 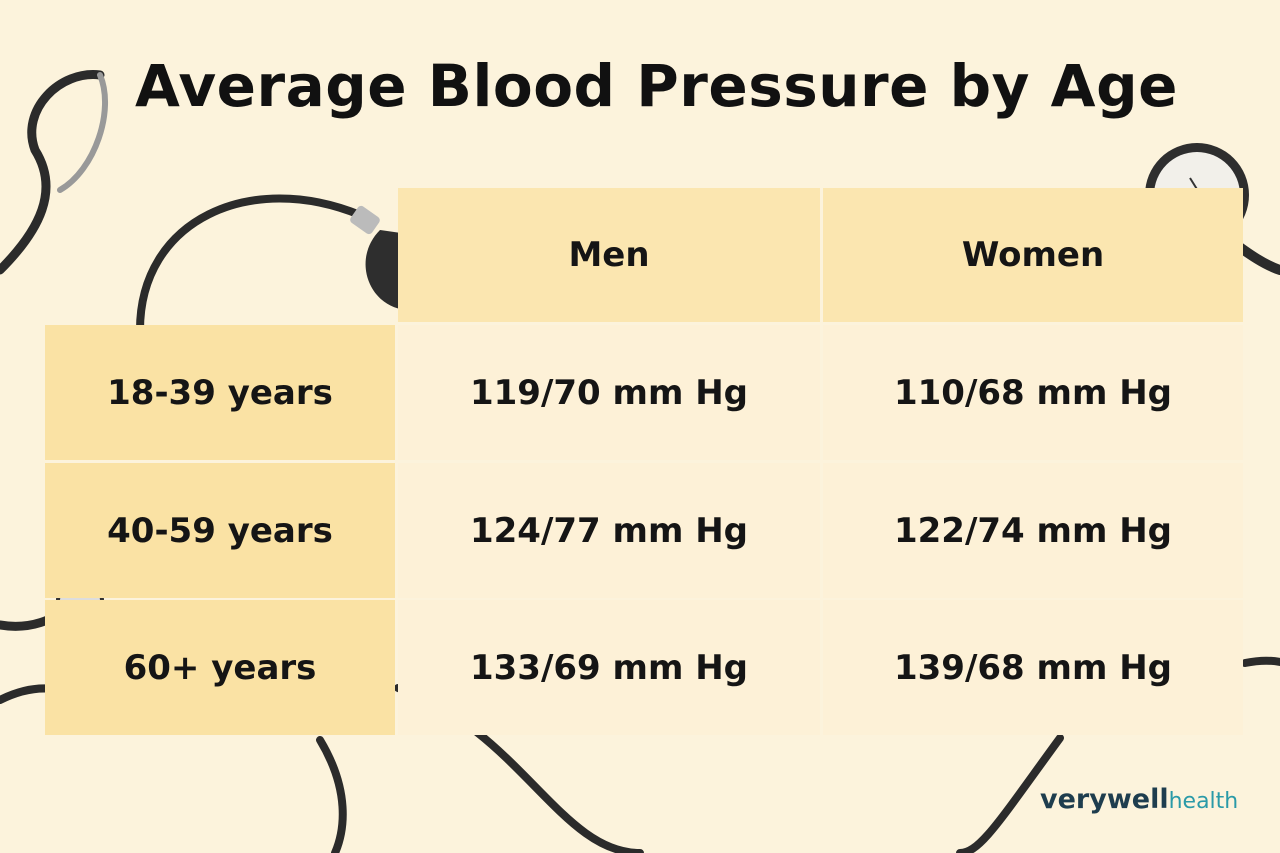 I want to click on column-header: Women, so click(x=1033, y=255).